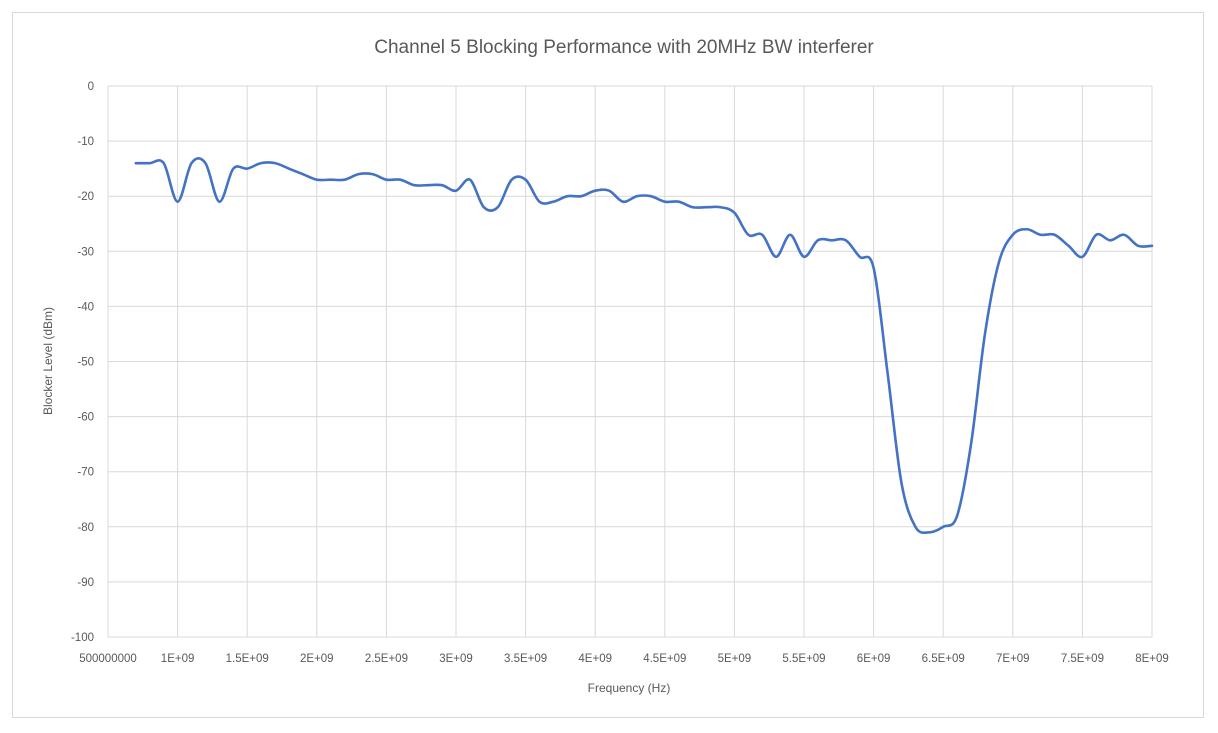 Image resolution: width=1218 pixels, height=733 pixels. I want to click on x-tick-label: 2E+09, so click(317, 659).